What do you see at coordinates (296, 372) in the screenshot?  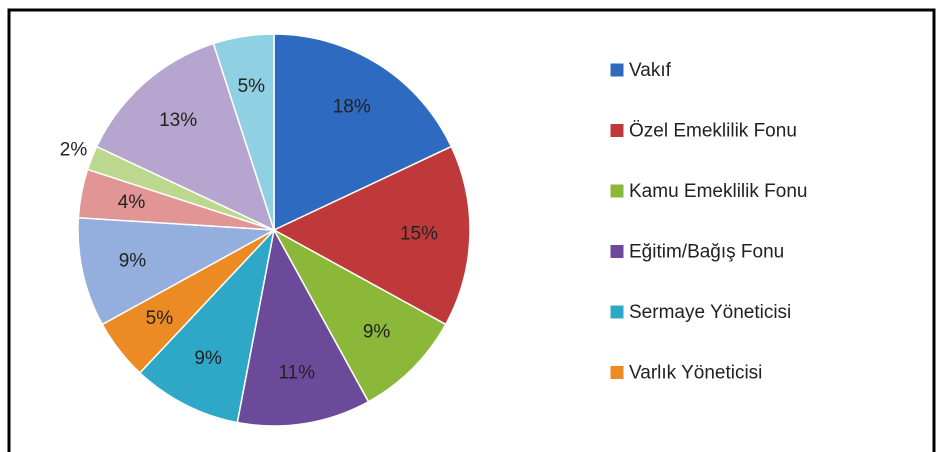 I see `data-label: 11%` at bounding box center [296, 372].